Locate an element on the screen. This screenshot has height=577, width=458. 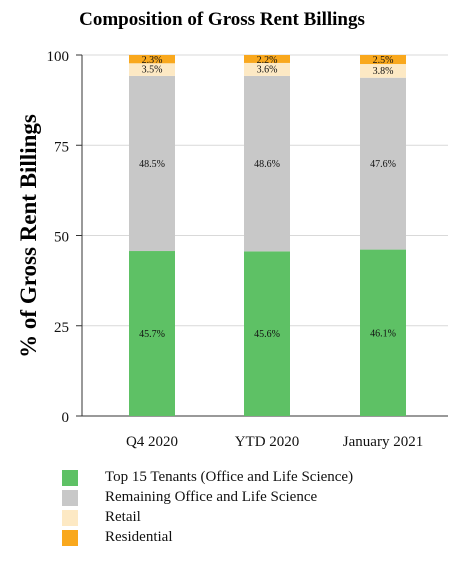
data-label: 46.1% is located at coordinates (383, 333).